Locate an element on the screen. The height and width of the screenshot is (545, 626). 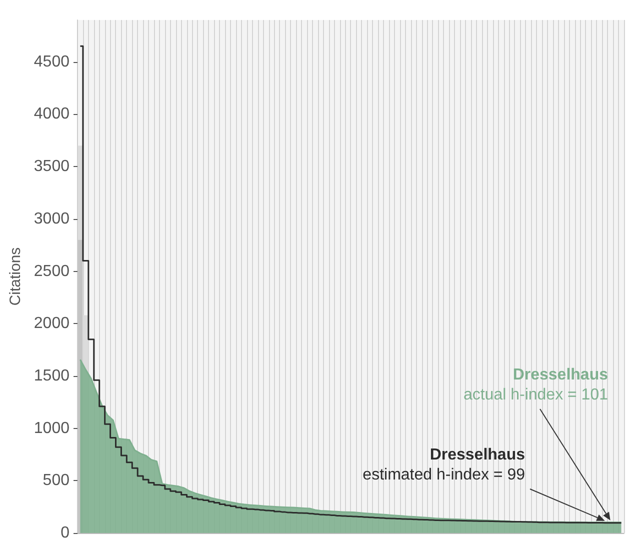
y-tick-label: 1500 is located at coordinates (52, 375).